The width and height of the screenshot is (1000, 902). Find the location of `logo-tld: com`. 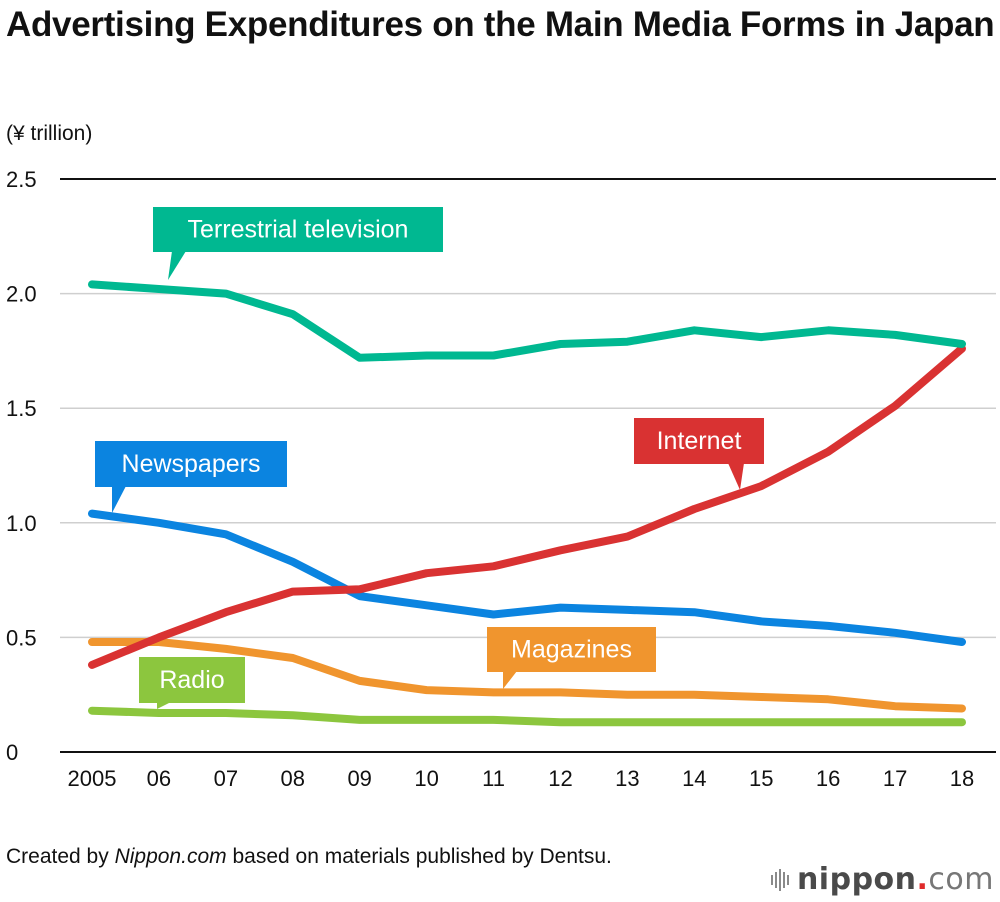

logo-tld: com is located at coordinates (961, 879).